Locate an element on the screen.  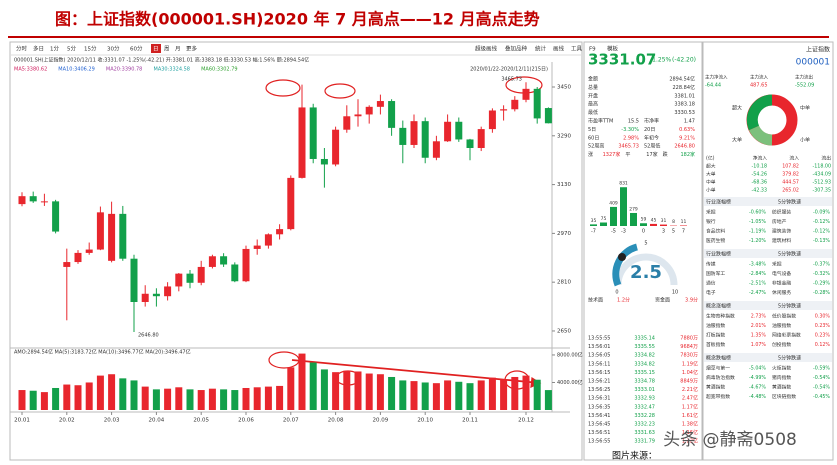
flow-cell: -512.93 is located at coordinates (821, 183).